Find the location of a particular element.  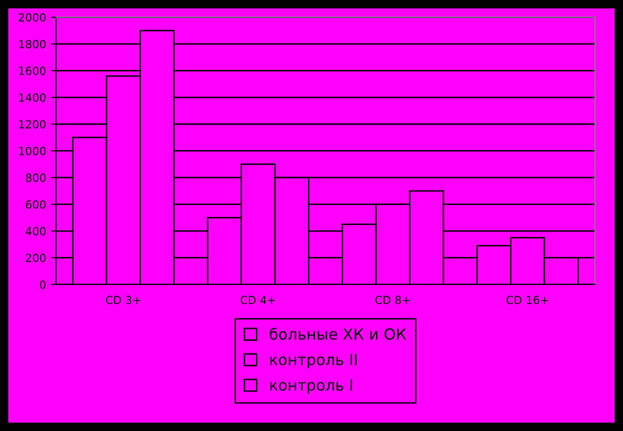

y-tick-label: 1000 is located at coordinates (32, 151).